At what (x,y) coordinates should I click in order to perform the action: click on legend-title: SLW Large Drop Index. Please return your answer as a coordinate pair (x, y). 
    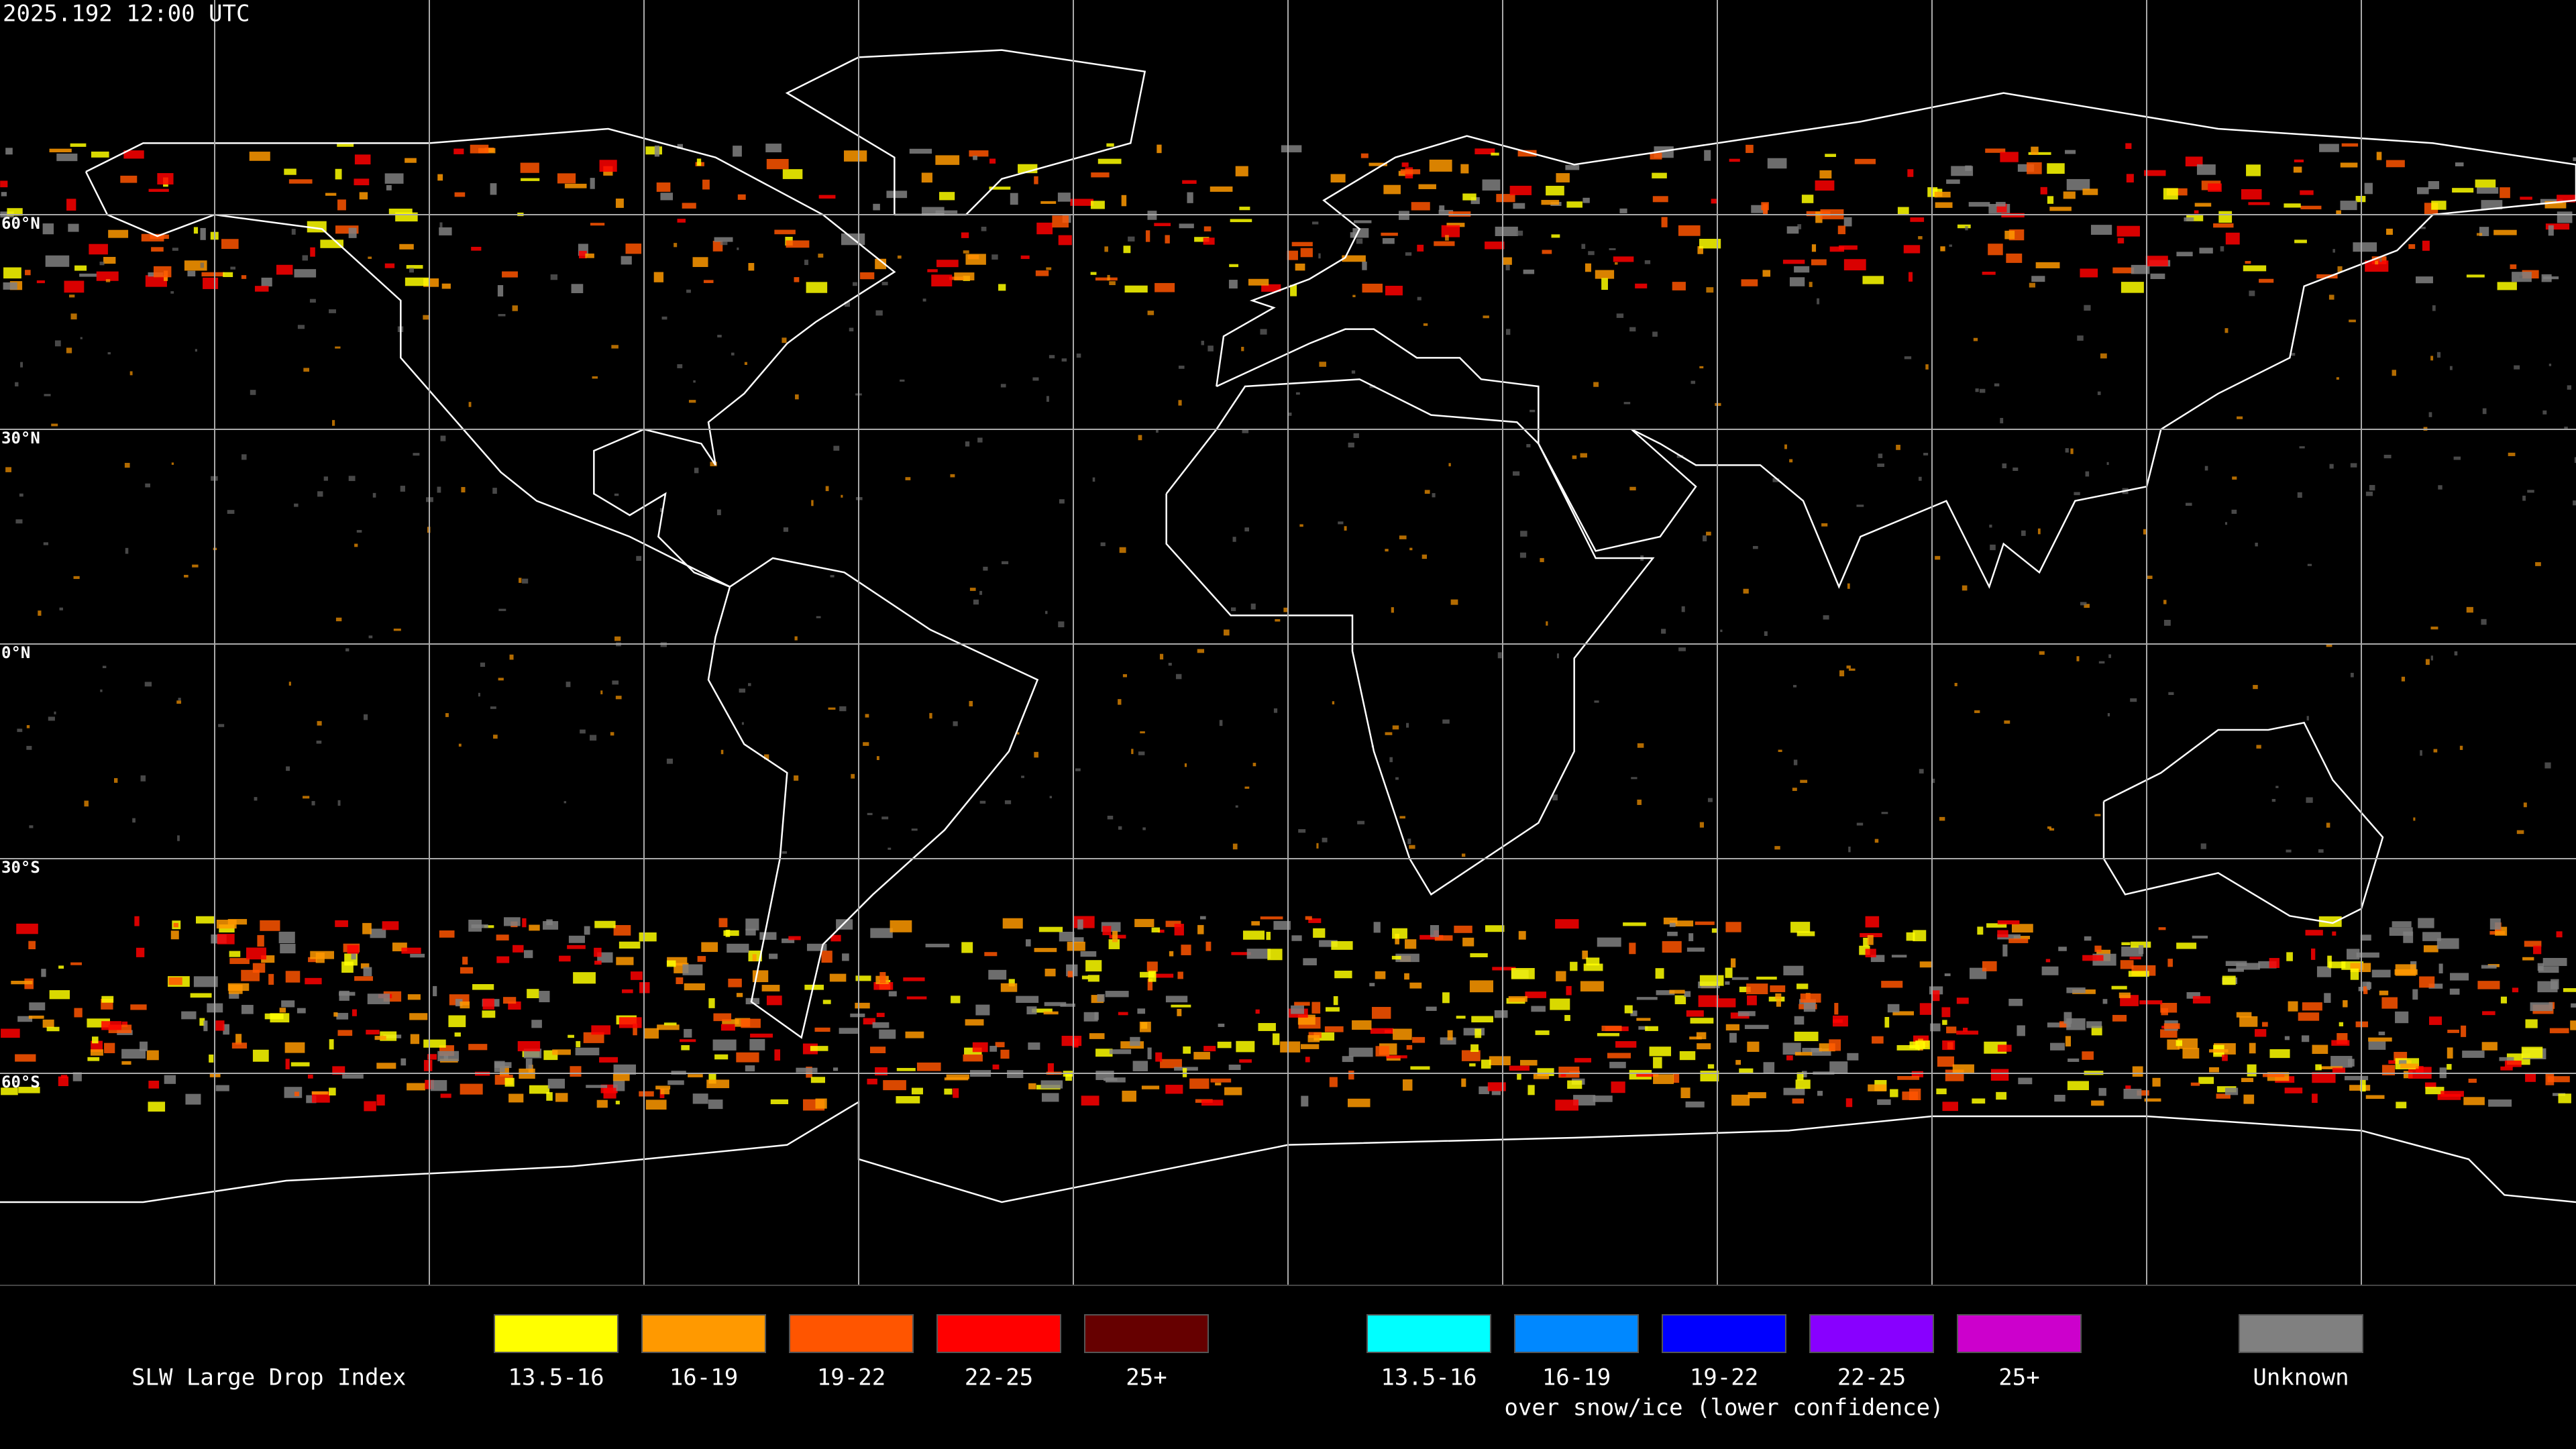
    Looking at the image, I should click on (268, 1377).